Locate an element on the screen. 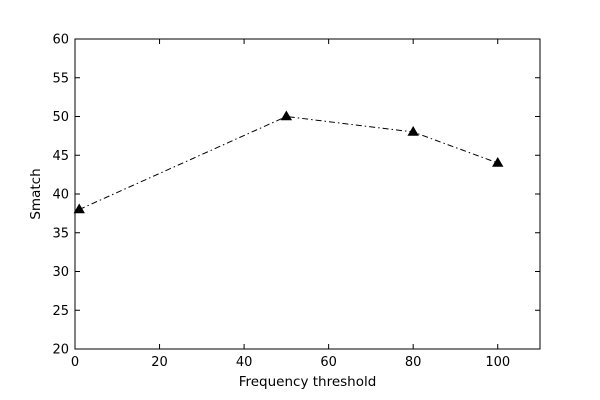 This screenshot has height=400, width=600. x-tick-label: 0 is located at coordinates (75, 362).